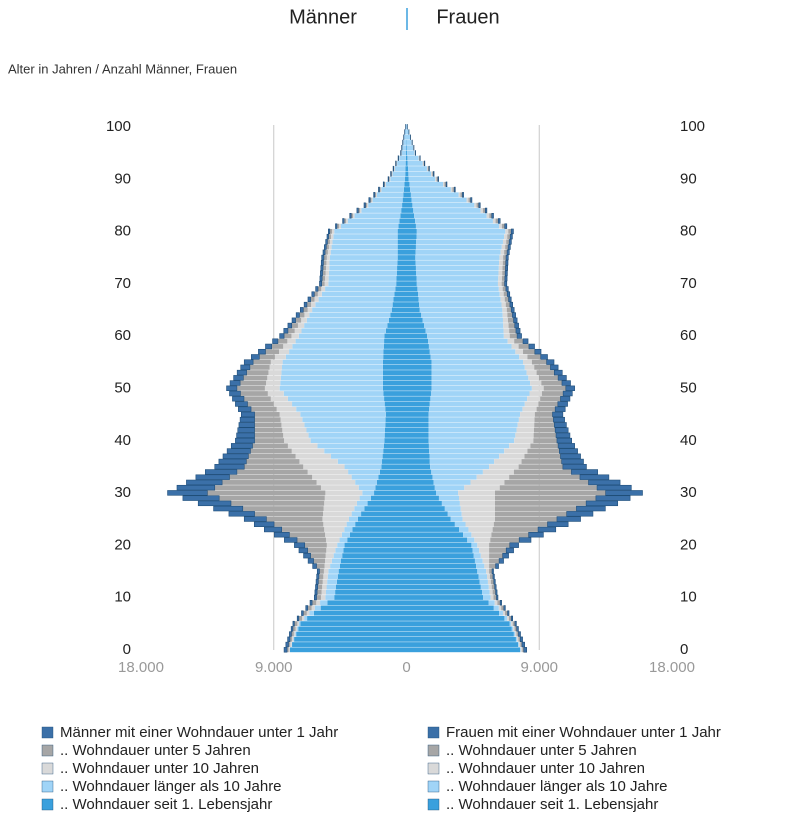  Describe the element at coordinates (122, 178) in the screenshot. I see `y-tick-label-left: 90` at that location.